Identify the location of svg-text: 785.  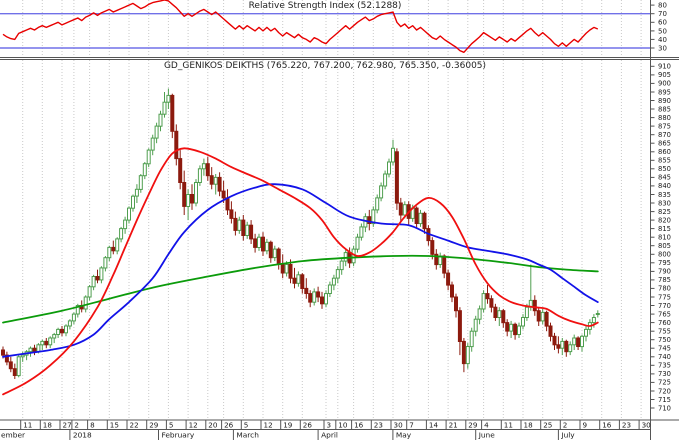
(664, 280).